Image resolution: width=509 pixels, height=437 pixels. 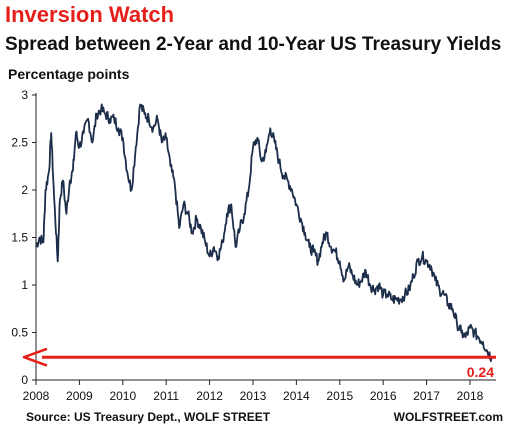 What do you see at coordinates (24, 95) in the screenshot?
I see `y-tick-label: 3` at bounding box center [24, 95].